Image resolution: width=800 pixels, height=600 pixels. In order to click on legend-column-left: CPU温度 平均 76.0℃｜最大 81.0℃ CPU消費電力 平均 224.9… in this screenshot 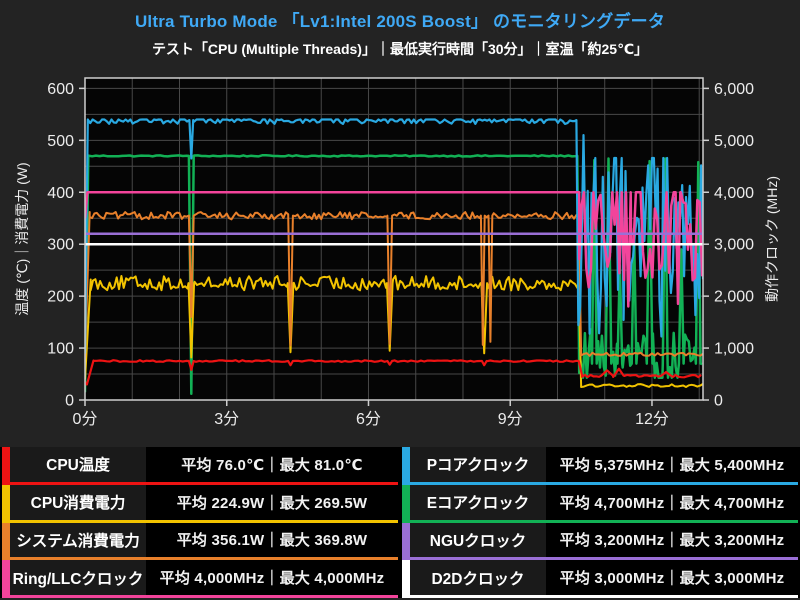, I will do `click(200, 522)`.